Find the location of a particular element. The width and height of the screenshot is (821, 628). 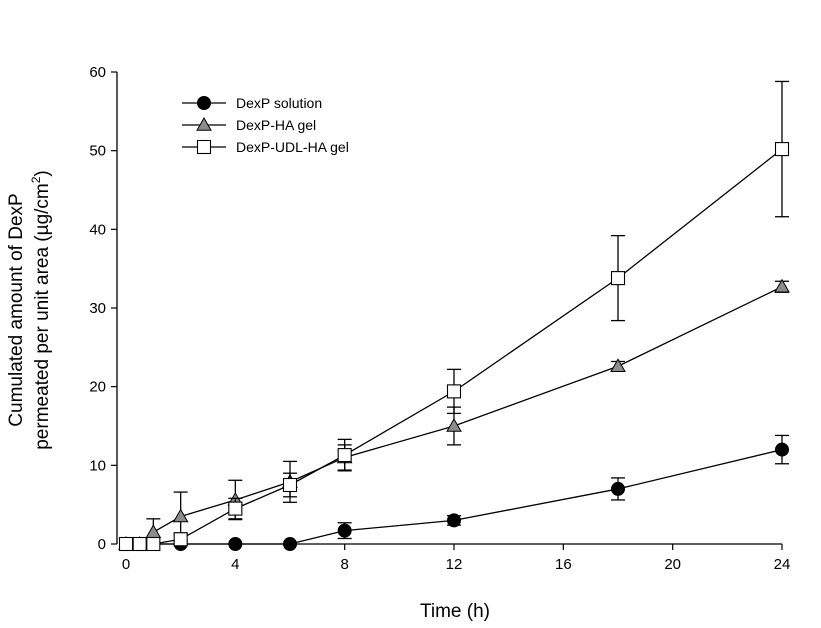

y-axis-label-line2: permeated per unit area (µg/cm2) is located at coordinates (41, 310).